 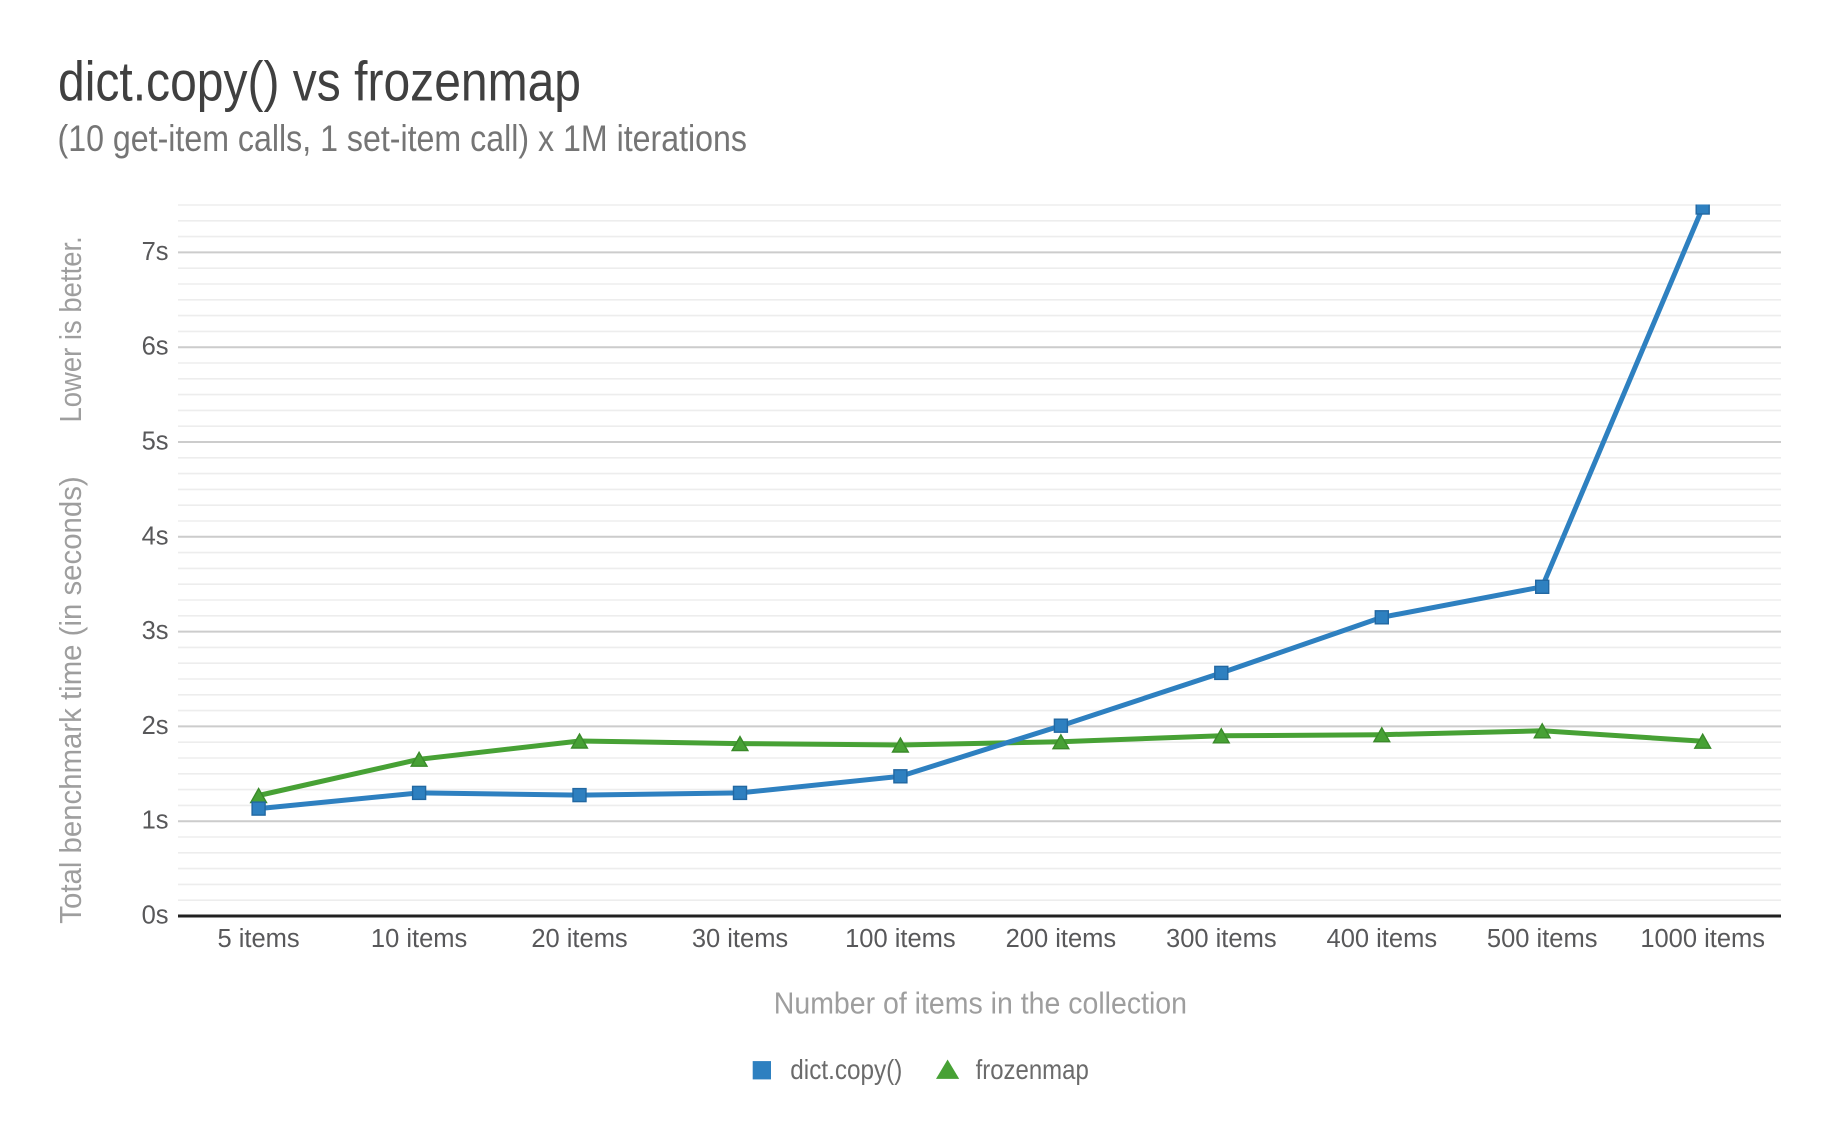 What do you see at coordinates (1032, 1069) in the screenshot?
I see `svg-text: frozenmap` at bounding box center [1032, 1069].